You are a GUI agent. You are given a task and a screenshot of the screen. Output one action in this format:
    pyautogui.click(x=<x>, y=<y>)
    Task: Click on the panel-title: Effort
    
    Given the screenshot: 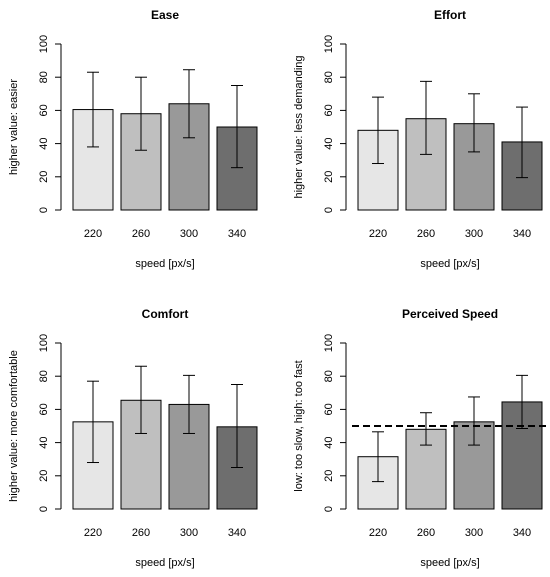 What is the action you would take?
    pyautogui.click(x=450, y=15)
    